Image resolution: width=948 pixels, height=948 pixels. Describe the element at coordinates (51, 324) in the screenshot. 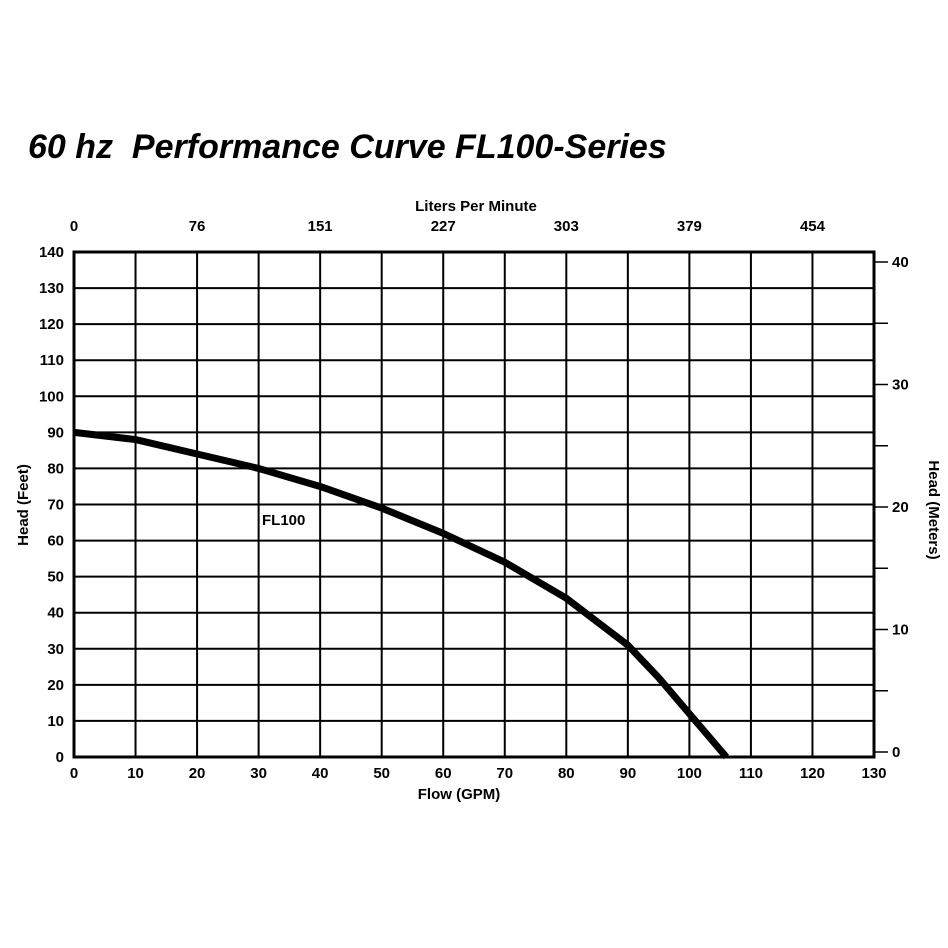

I see `y-tick-label: 120` at that location.